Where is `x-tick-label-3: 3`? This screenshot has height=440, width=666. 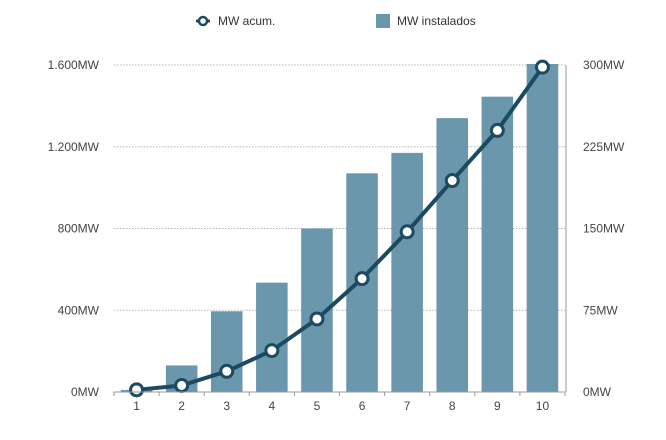
x-tick-label-3: 3 is located at coordinates (226, 406).